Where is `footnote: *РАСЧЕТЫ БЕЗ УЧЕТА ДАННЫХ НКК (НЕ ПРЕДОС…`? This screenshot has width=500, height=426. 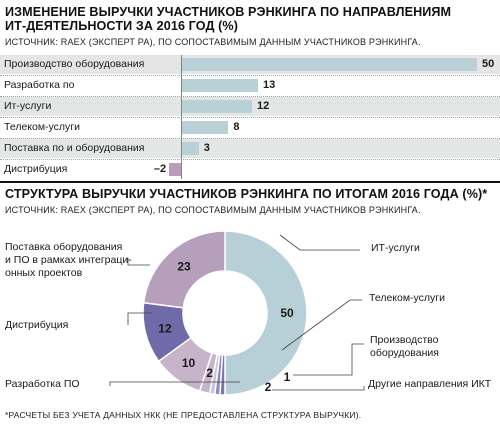
footnote: *РАСЧЕТЫ БЕЗ УЧЕТА ДАННЫХ НКК (НЕ ПРЕДОС… is located at coordinates (183, 415).